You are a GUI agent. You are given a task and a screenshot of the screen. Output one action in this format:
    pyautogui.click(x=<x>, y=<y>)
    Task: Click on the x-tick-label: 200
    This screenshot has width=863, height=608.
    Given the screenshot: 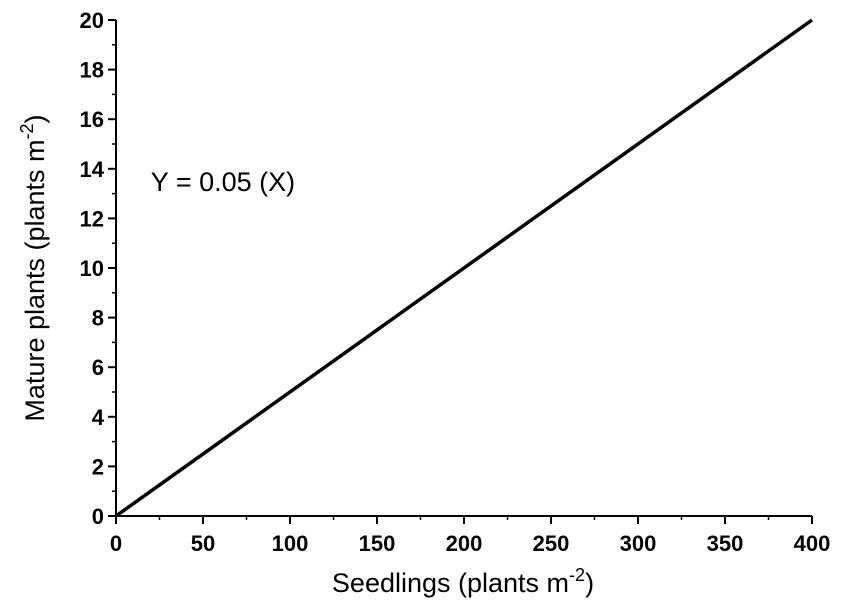 What is the action you would take?
    pyautogui.click(x=464, y=543)
    